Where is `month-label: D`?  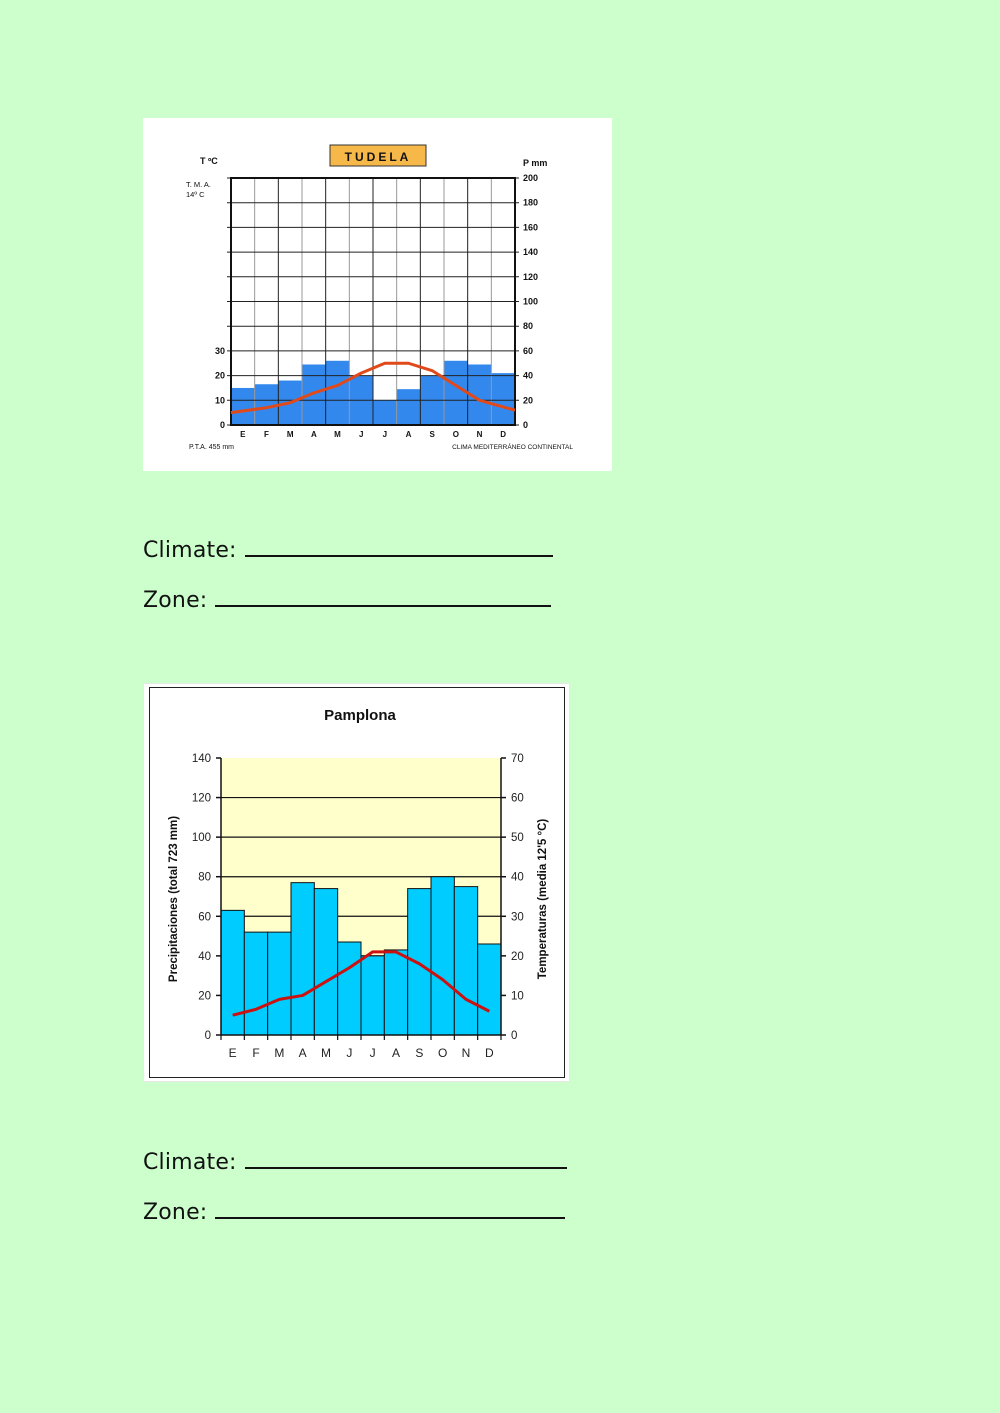 month-label: D is located at coordinates (489, 1053).